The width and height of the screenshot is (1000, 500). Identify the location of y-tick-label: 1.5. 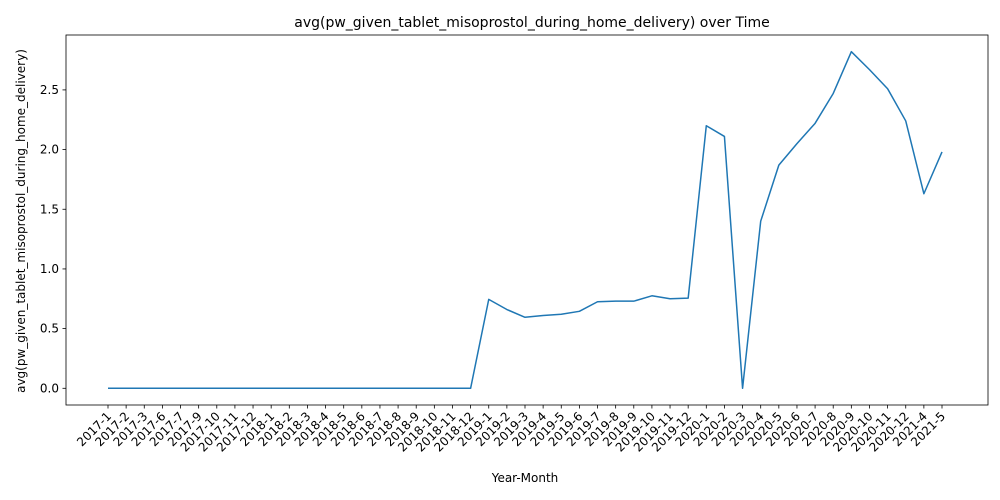
(49, 209).